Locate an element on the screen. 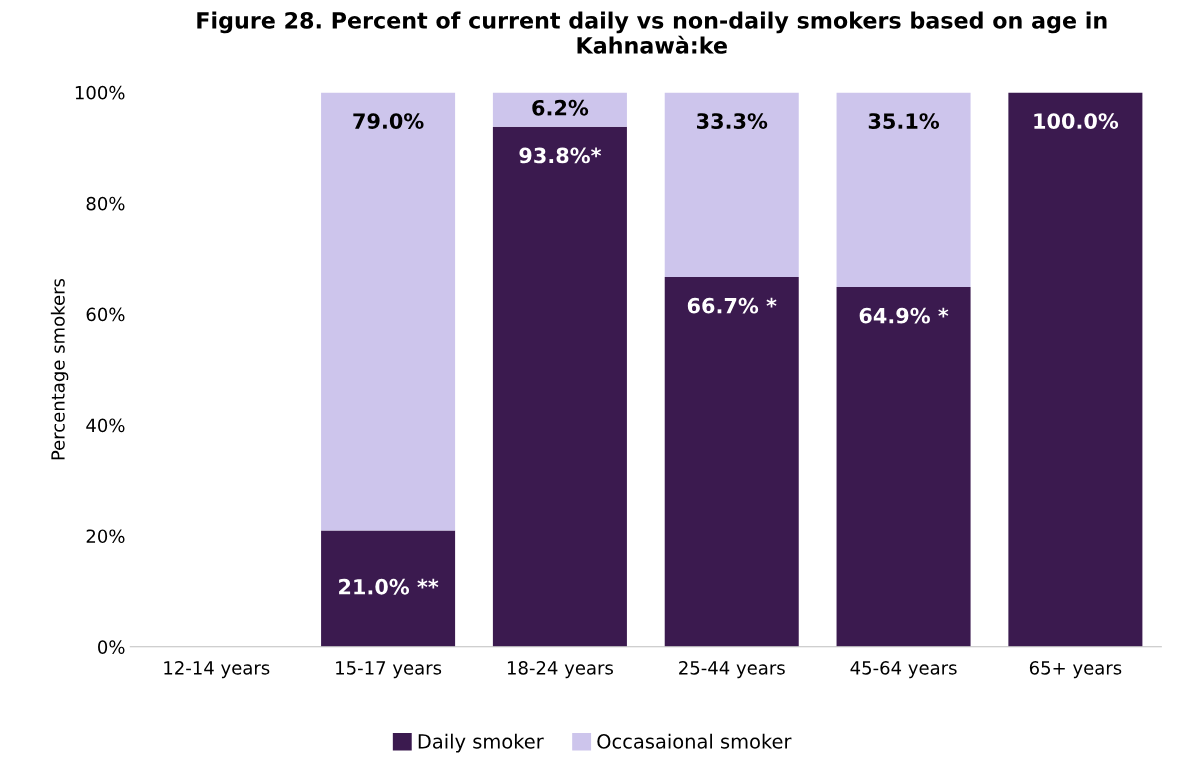  y-tick-label: 80% is located at coordinates (105, 203).